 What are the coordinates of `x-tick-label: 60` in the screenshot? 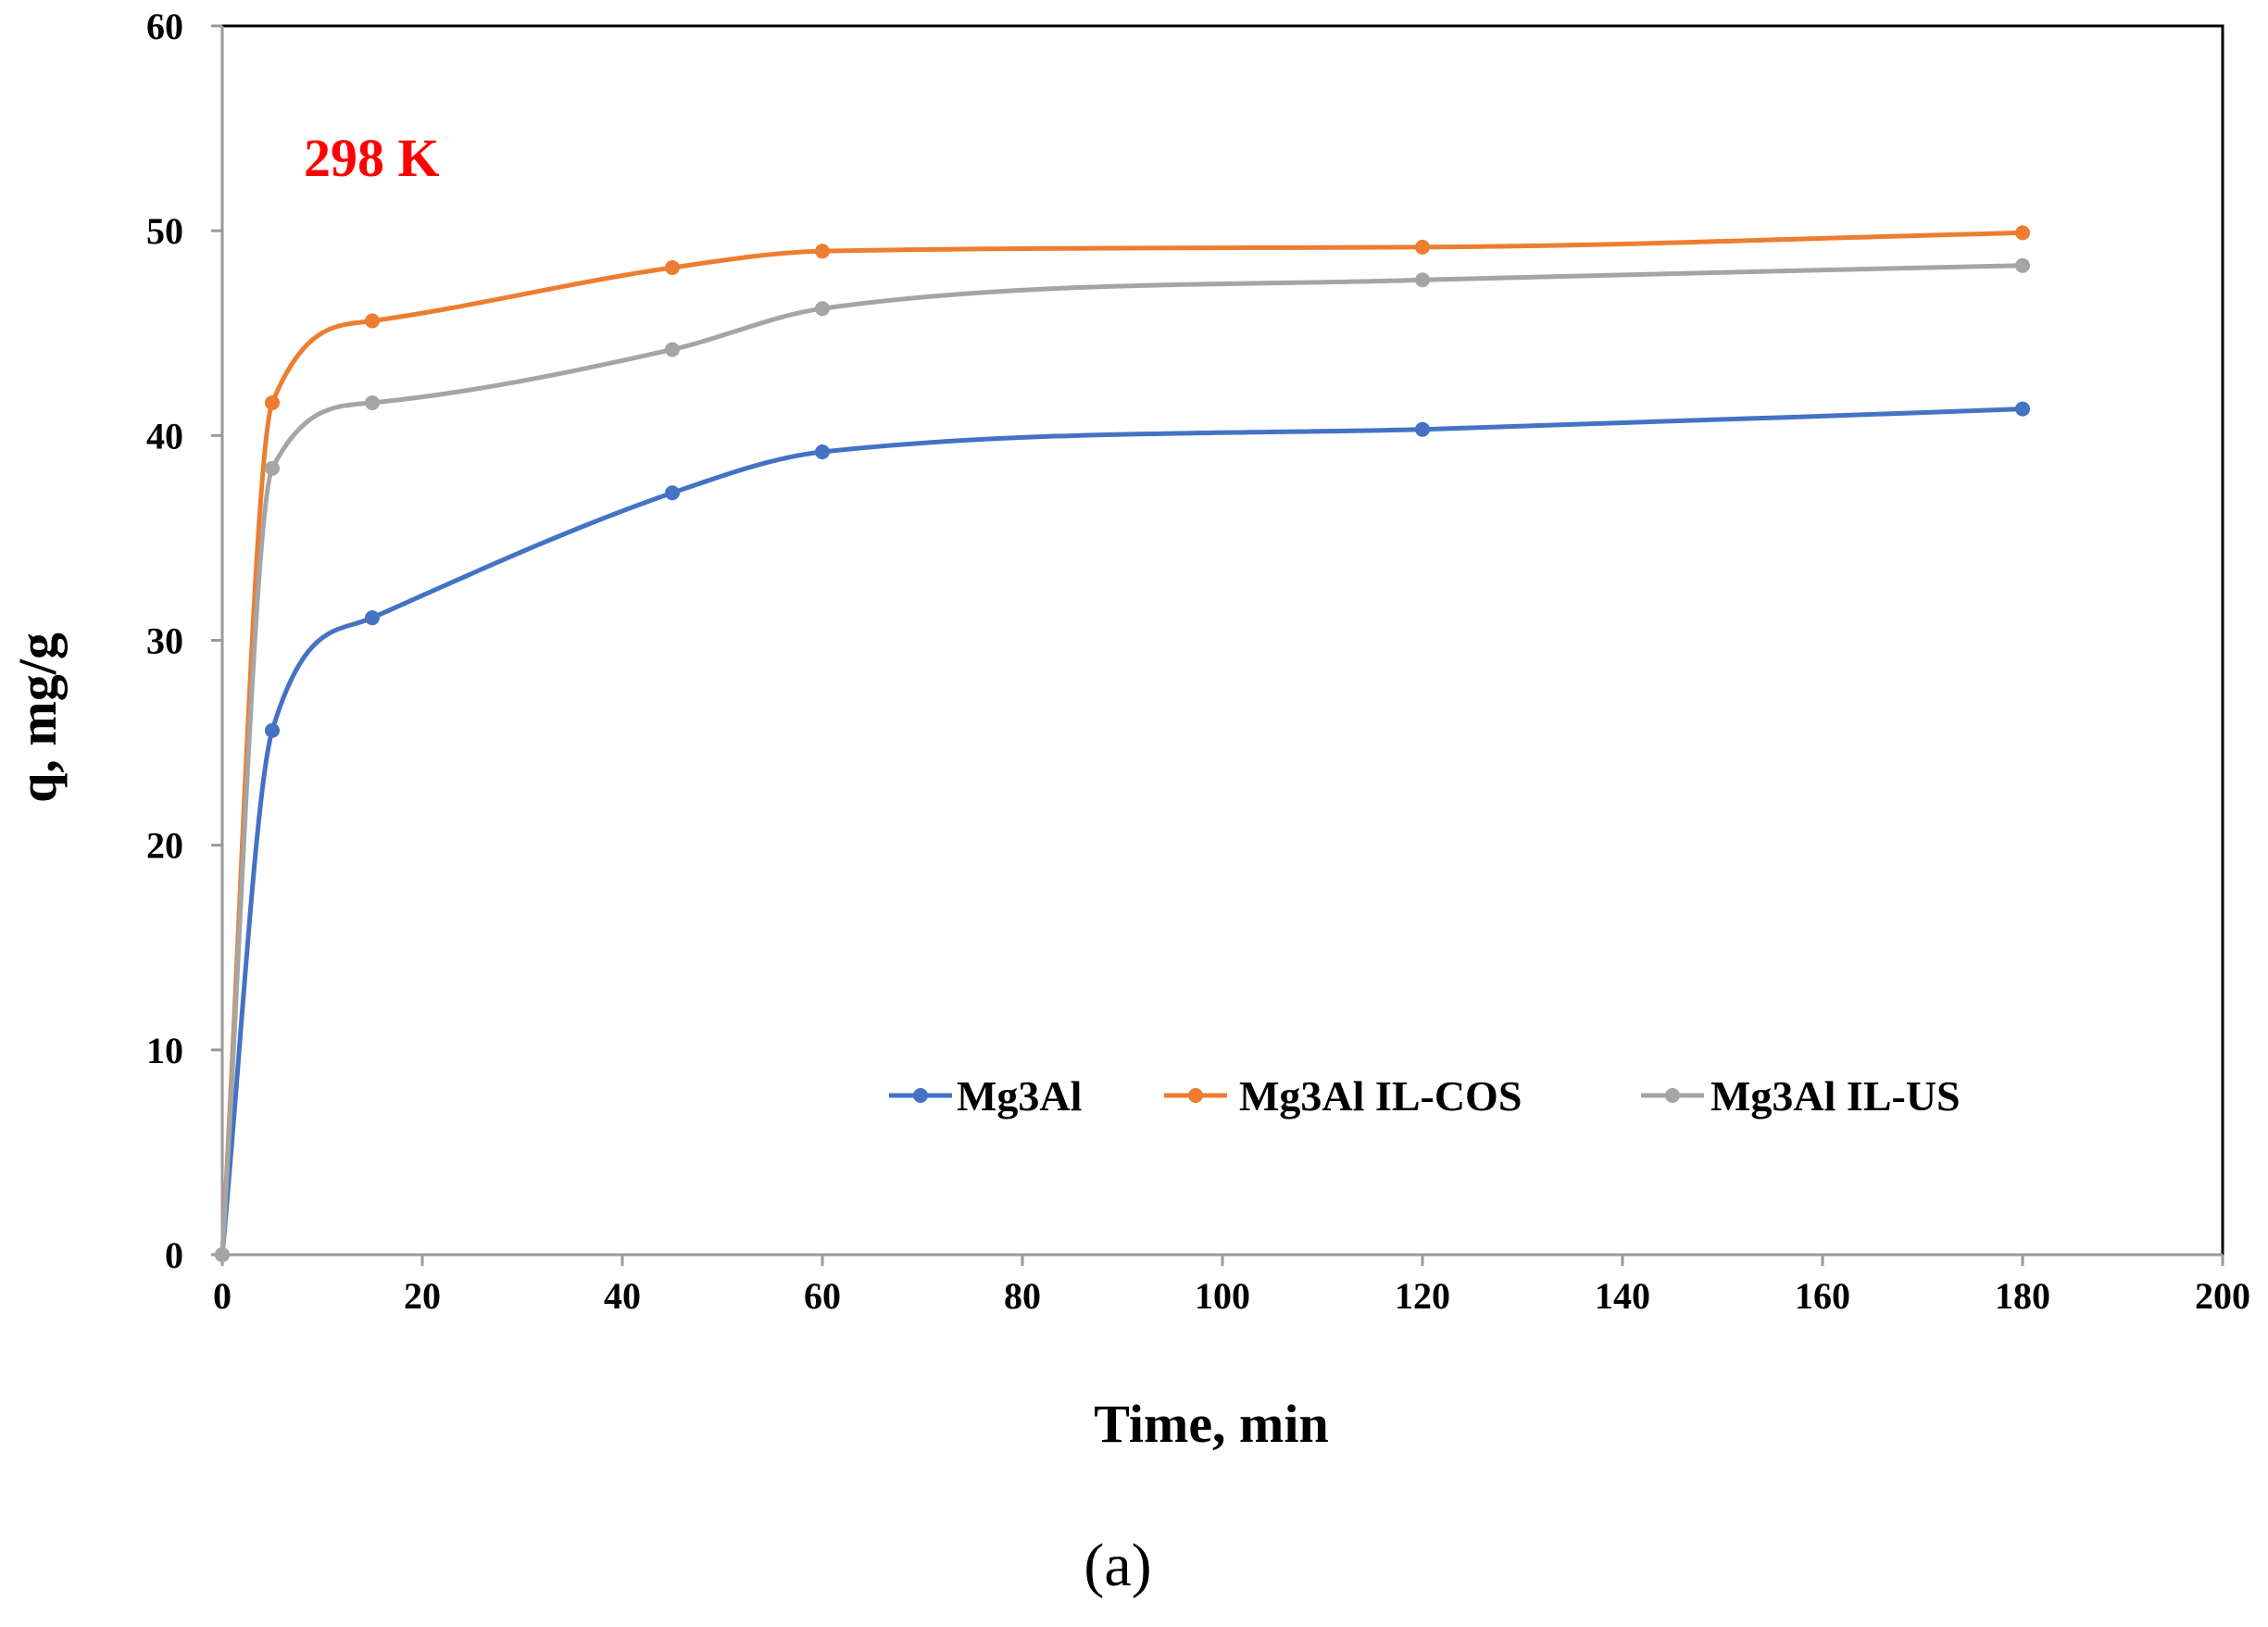 It's located at (822, 1296).